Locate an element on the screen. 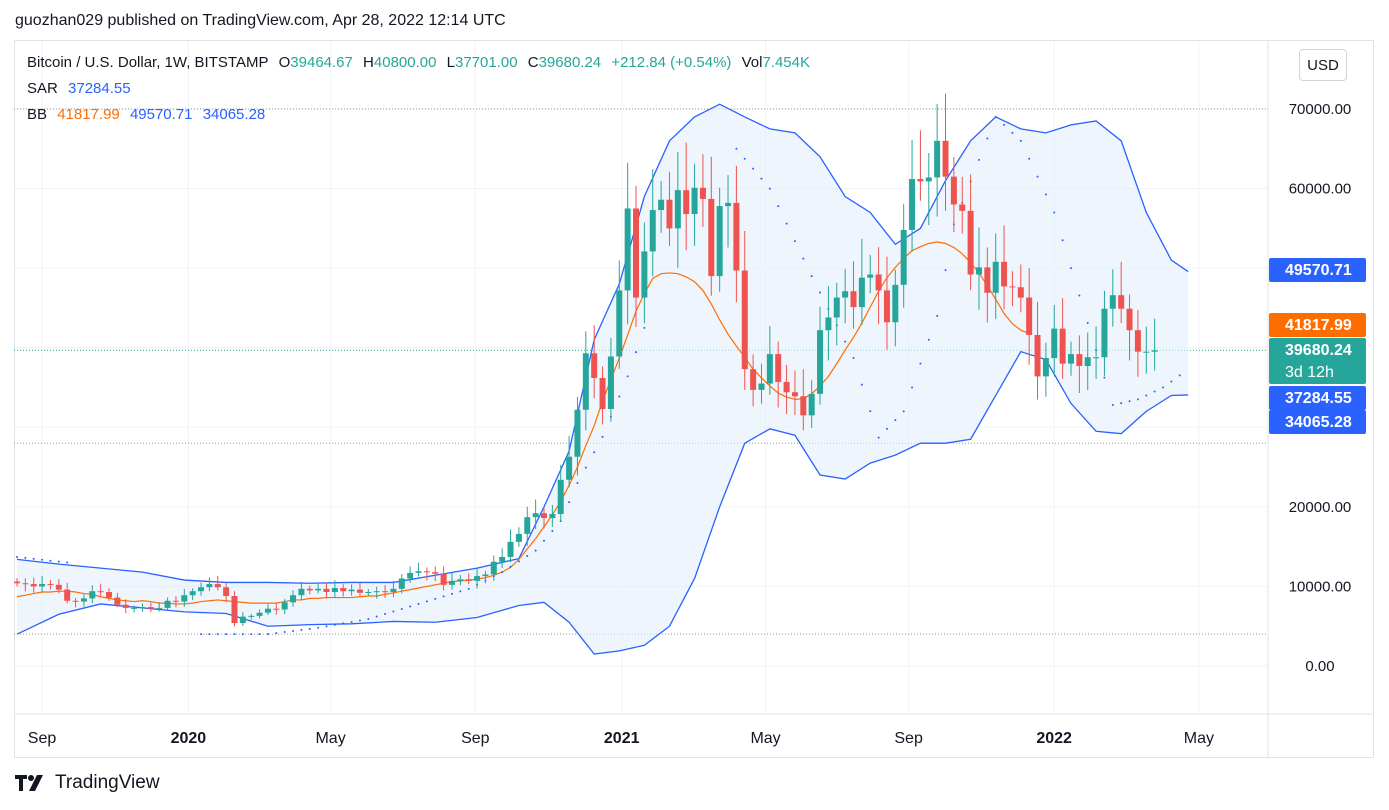  tradingview-logo: TradingView is located at coordinates (87, 783).